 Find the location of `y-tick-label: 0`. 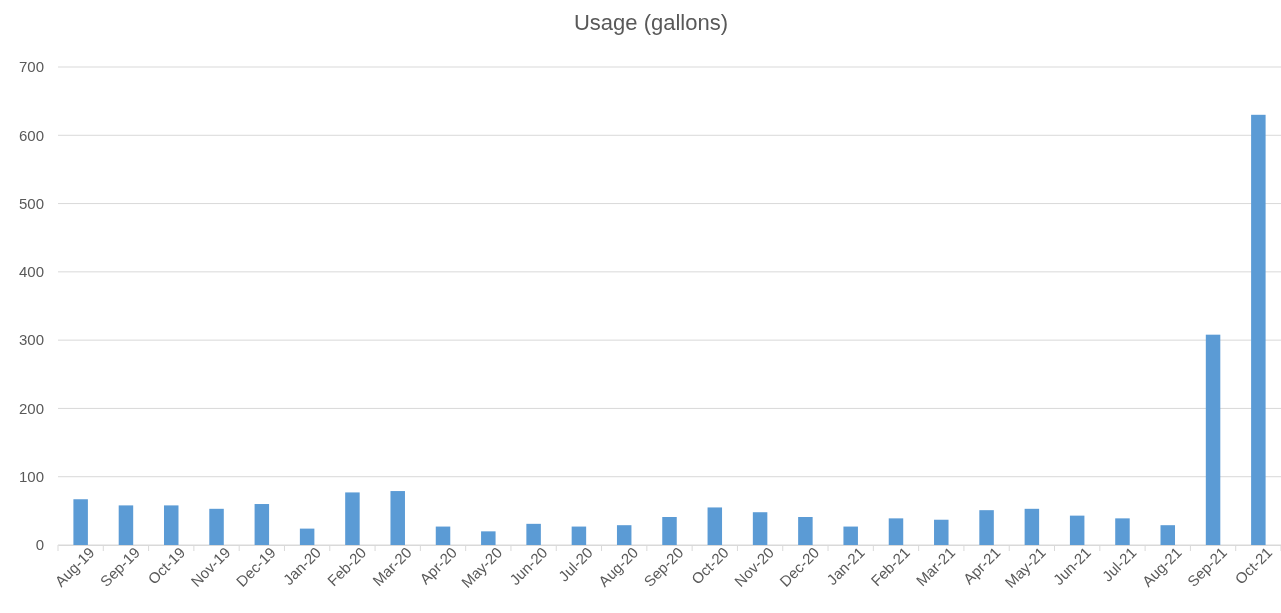

y-tick-label: 0 is located at coordinates (39, 545).